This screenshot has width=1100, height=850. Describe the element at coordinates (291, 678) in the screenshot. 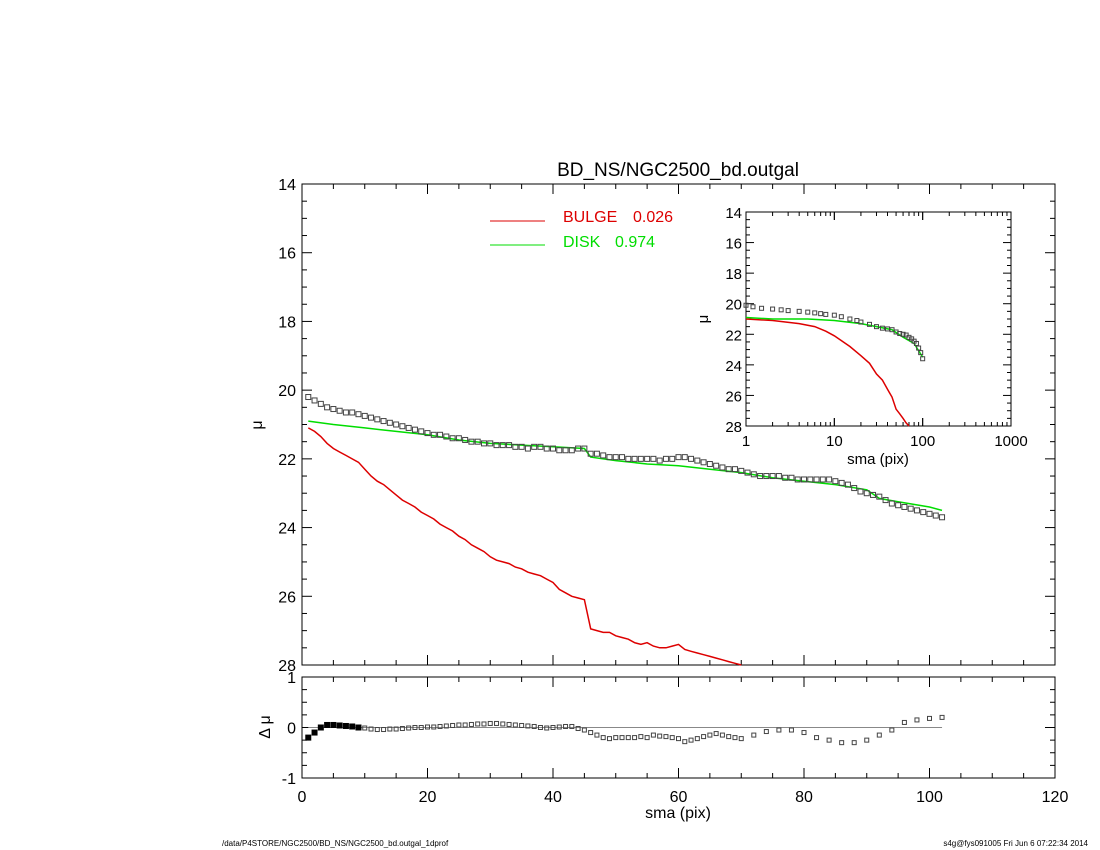

I see `residual-y-tick-label: 1` at that location.